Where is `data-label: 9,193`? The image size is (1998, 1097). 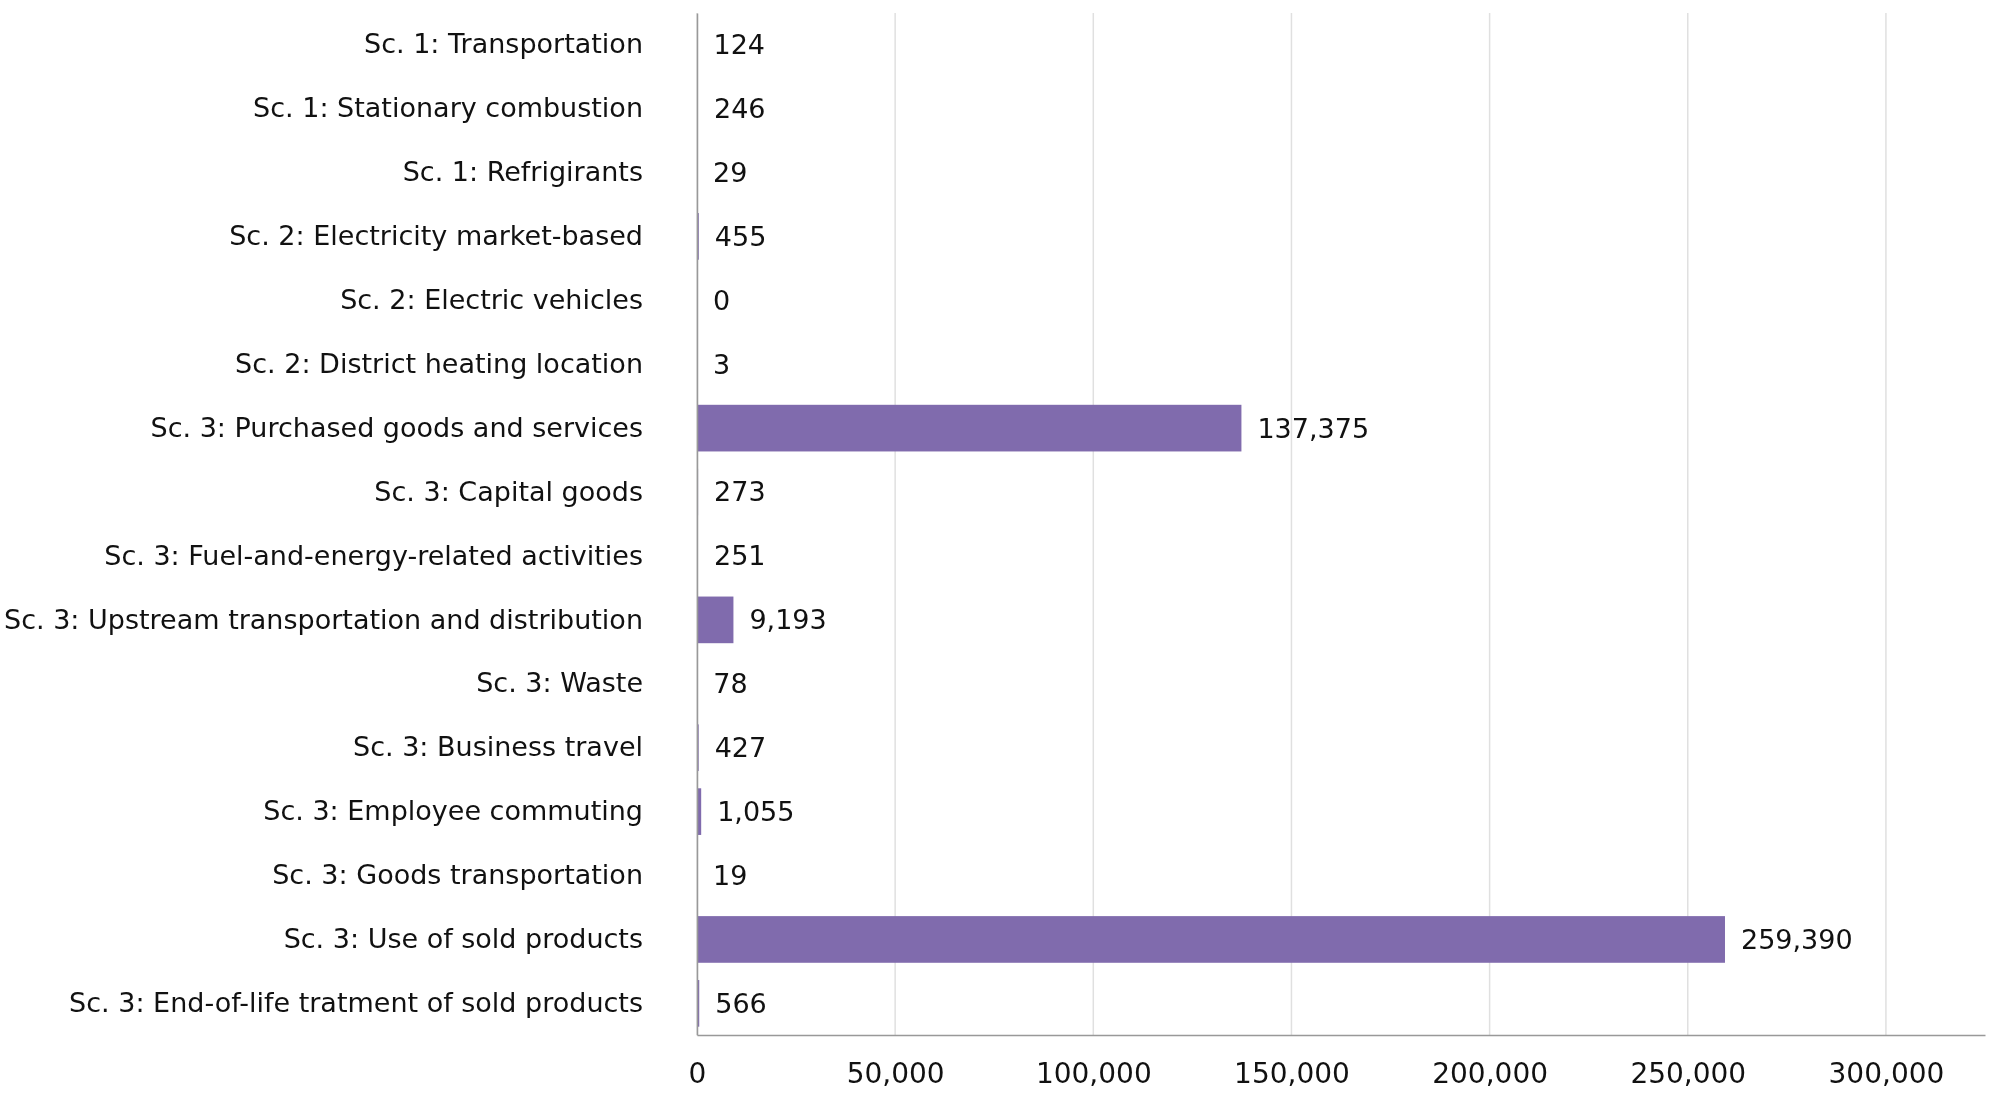
data-label: 9,193 is located at coordinates (788, 620).